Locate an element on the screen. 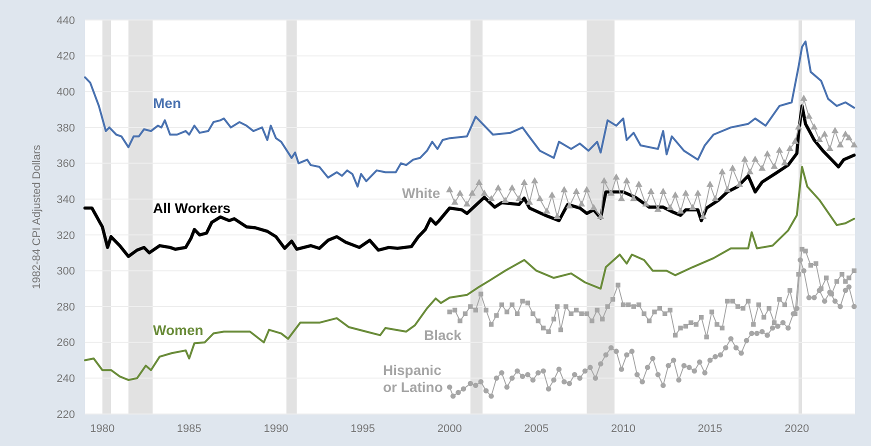 The image size is (871, 446). y-tick-label: 280 is located at coordinates (65, 307).